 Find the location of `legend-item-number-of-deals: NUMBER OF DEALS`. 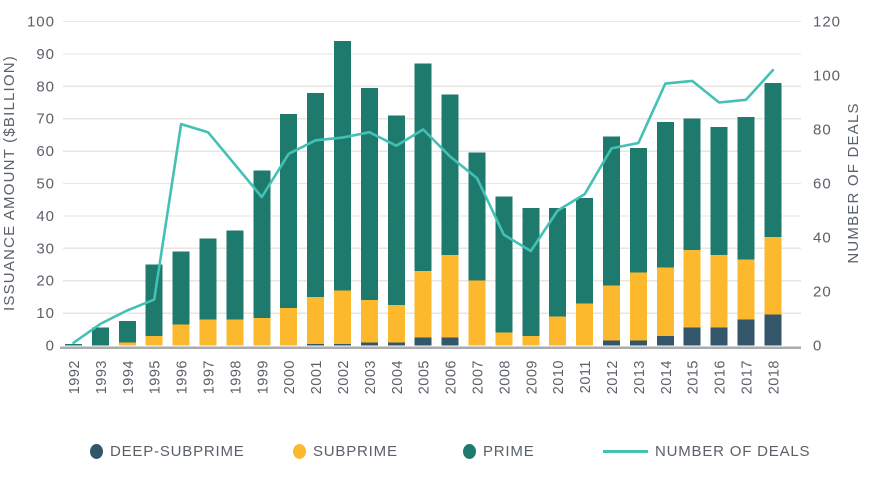

legend-item-number-of-deals: NUMBER OF DEALS is located at coordinates (706, 451).